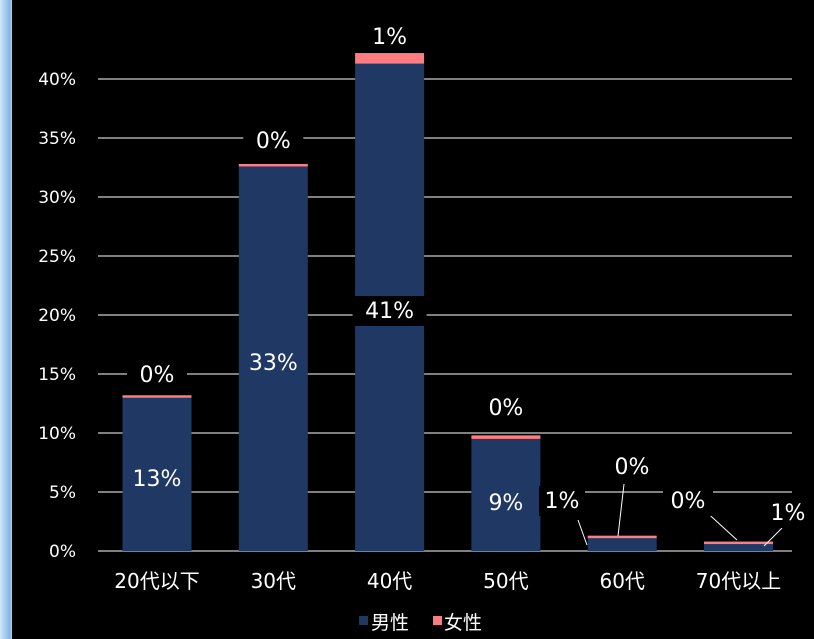 Image resolution: width=814 pixels, height=639 pixels. What do you see at coordinates (62, 552) in the screenshot?
I see `y-tick-label: 0%` at bounding box center [62, 552].